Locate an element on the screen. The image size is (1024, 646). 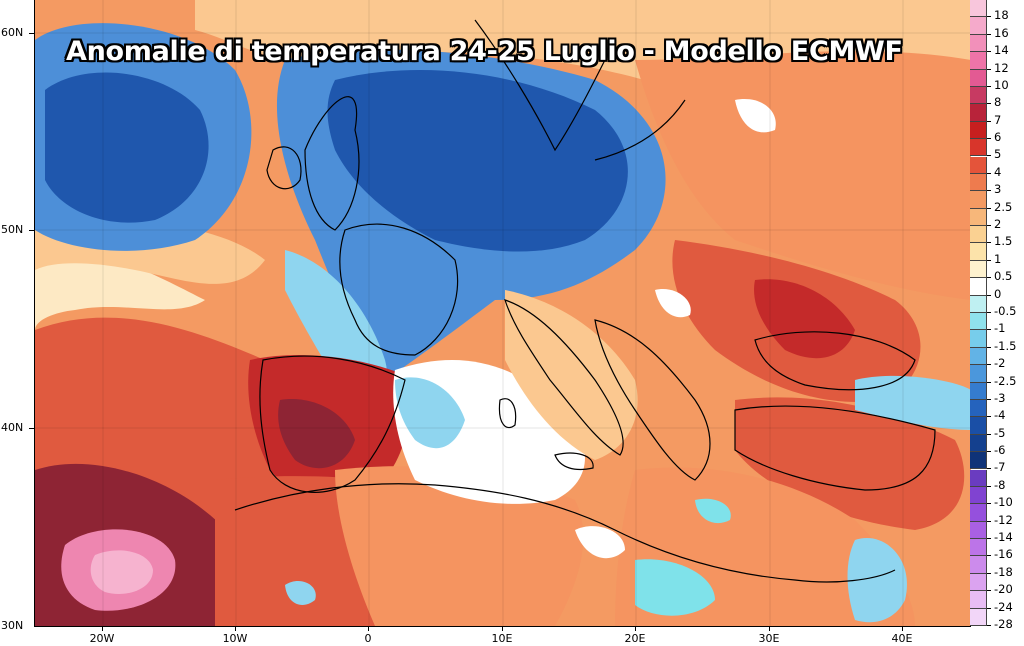
colorbar-entry: 16 is located at coordinates (997, 28).